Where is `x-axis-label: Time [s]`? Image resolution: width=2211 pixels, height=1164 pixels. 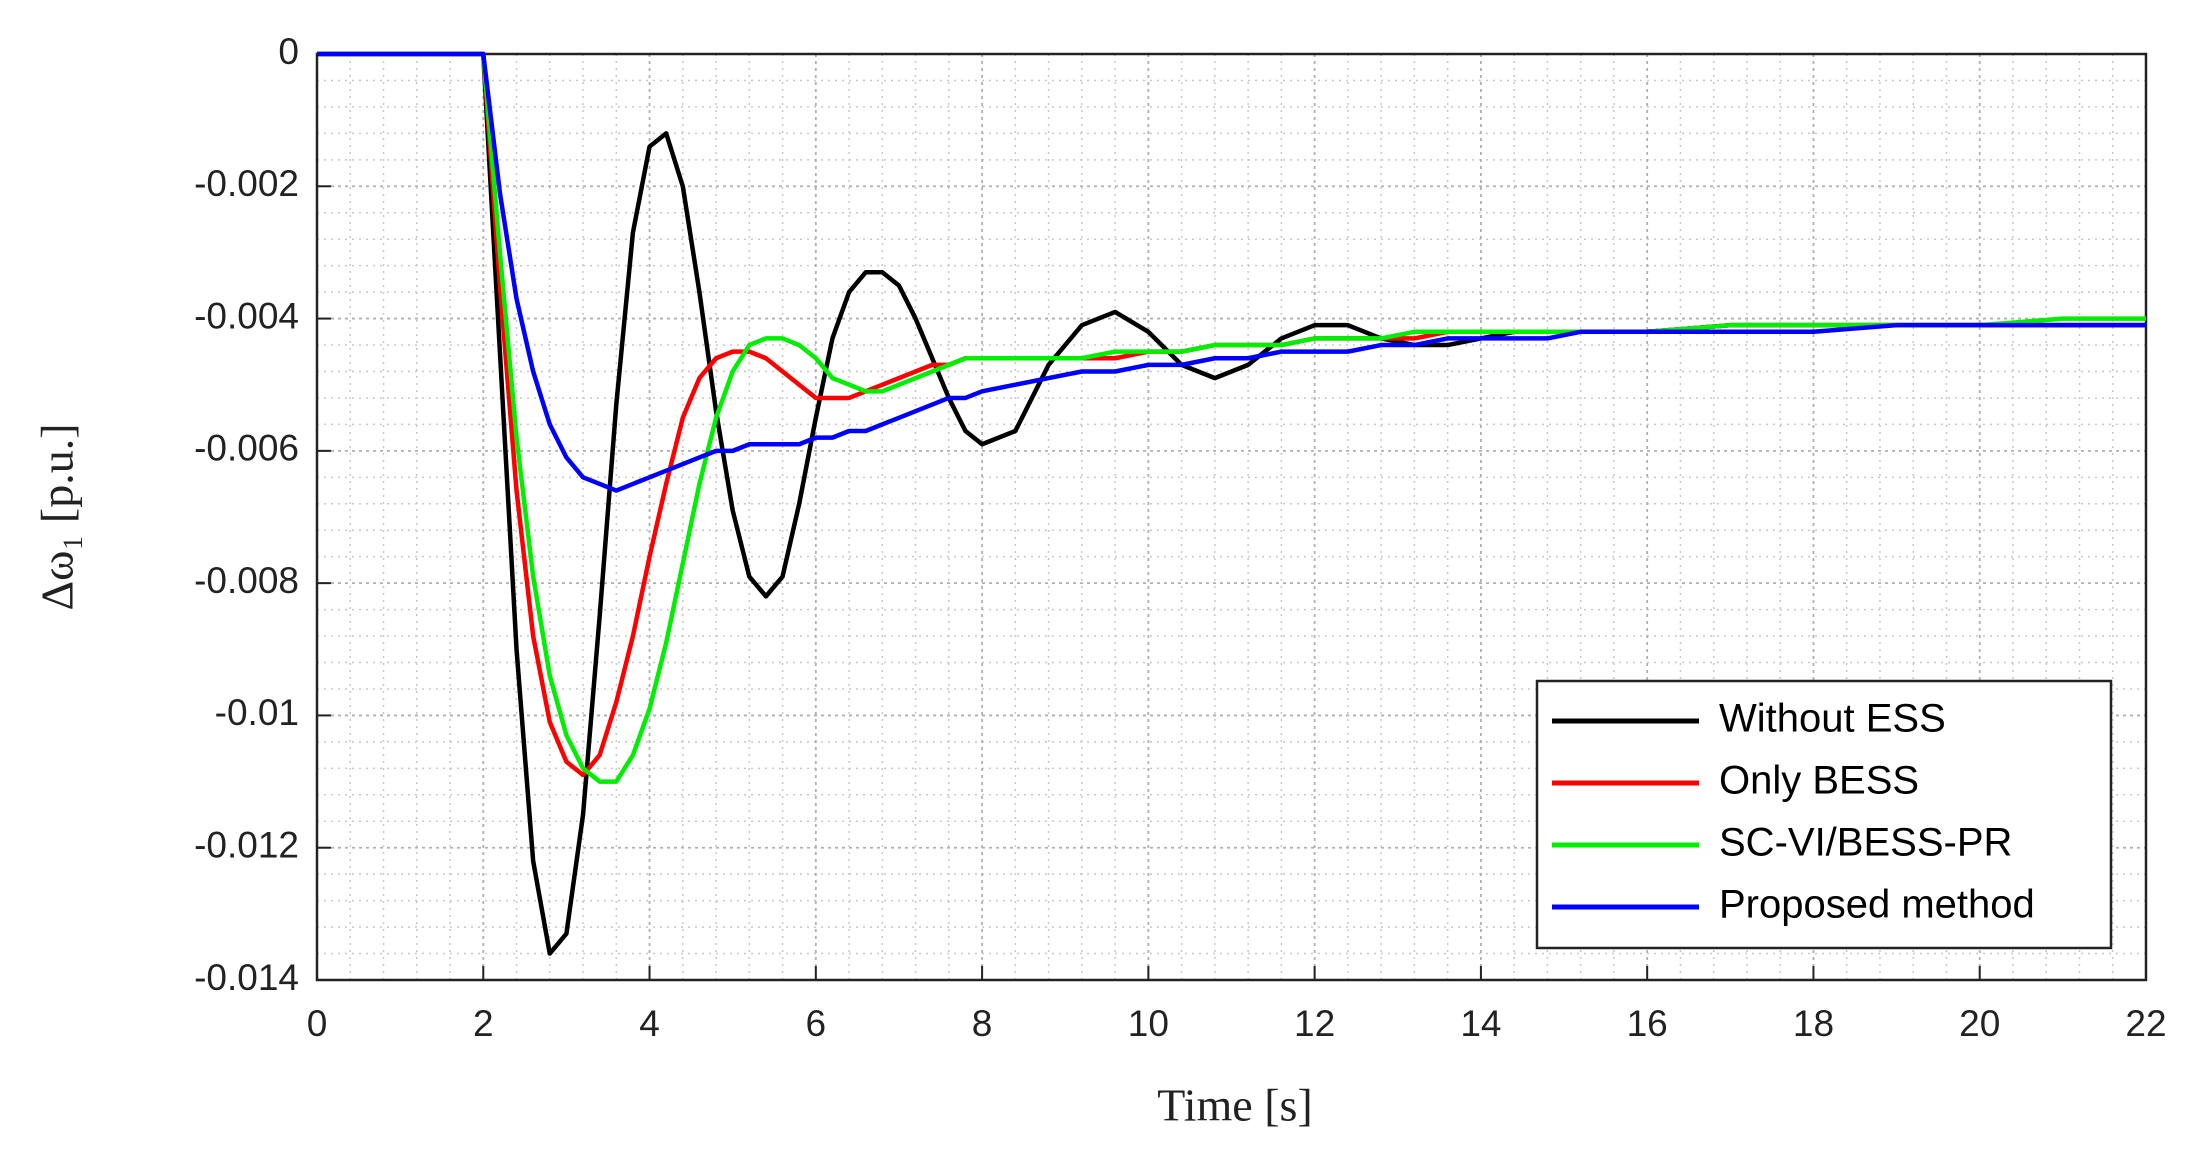
x-axis-label: Time [s] is located at coordinates (1235, 1105).